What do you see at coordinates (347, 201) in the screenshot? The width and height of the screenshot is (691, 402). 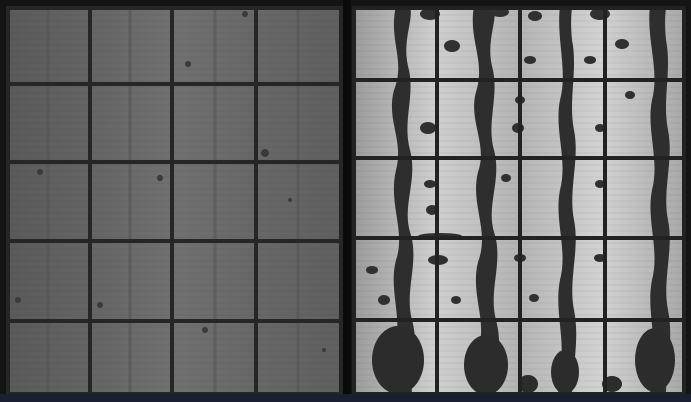 I see `panel-divider` at bounding box center [347, 201].